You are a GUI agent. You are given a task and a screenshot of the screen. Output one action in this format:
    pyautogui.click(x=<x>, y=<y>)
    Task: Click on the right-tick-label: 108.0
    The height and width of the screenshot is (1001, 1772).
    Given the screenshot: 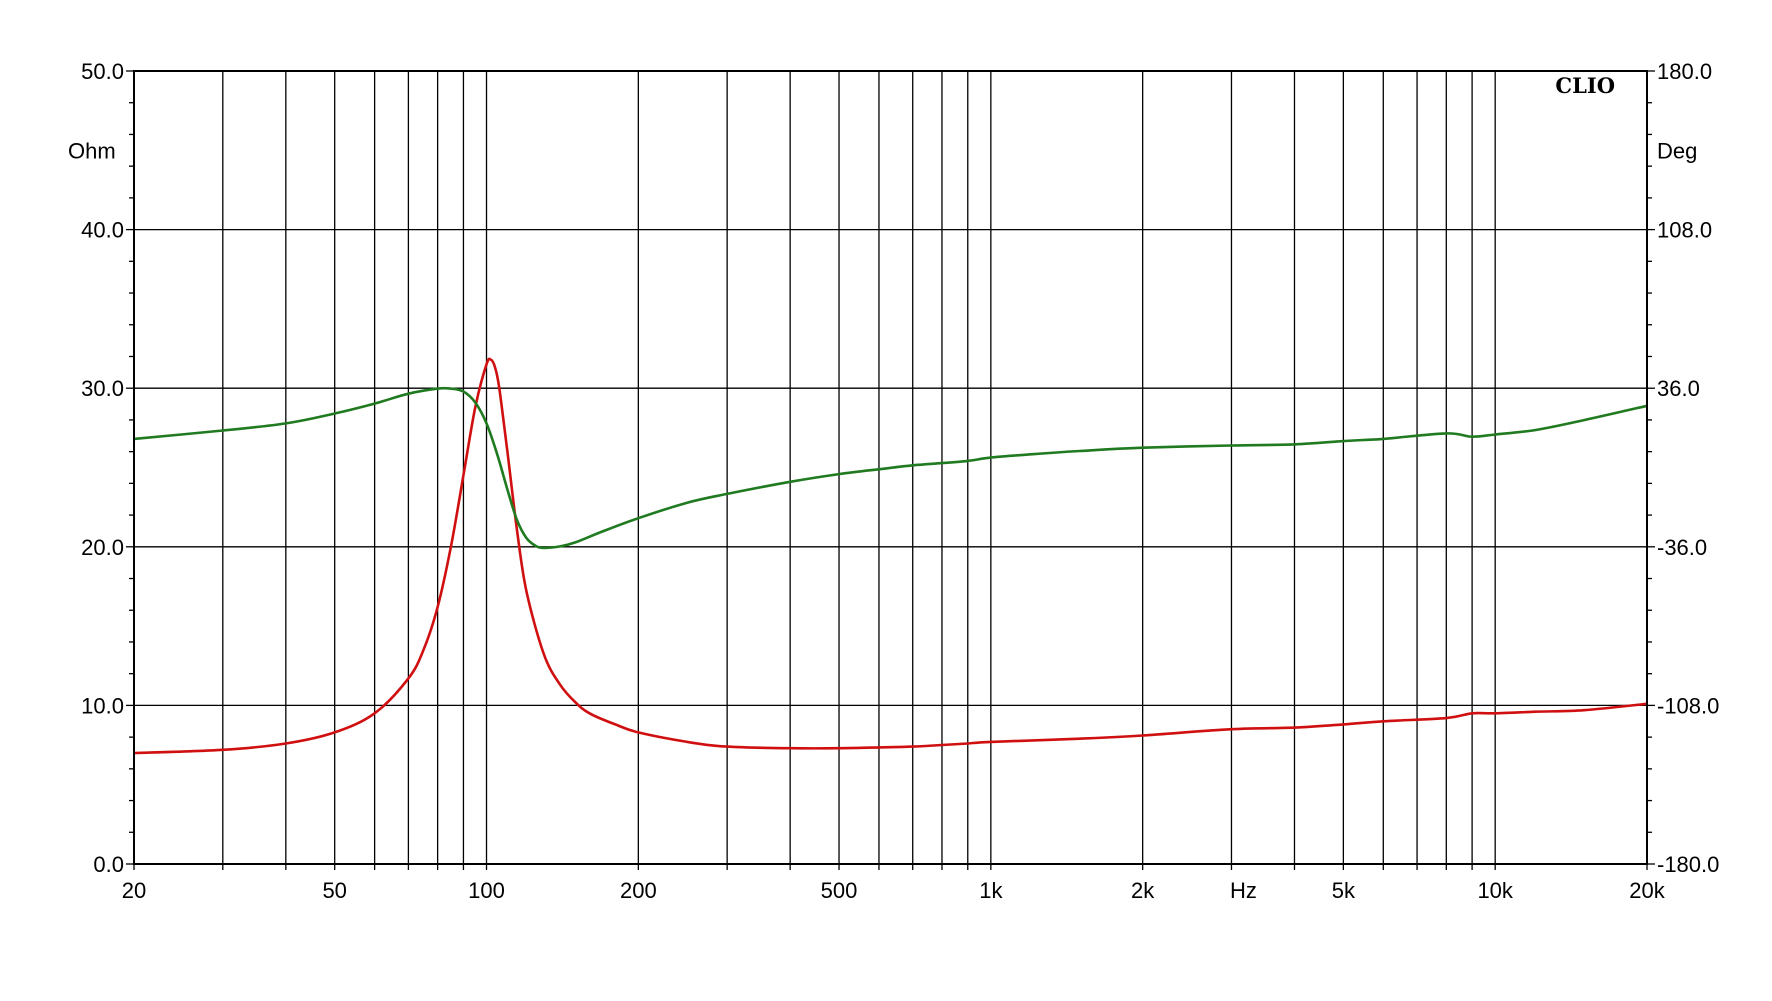 What is the action you would take?
    pyautogui.click(x=1684, y=230)
    